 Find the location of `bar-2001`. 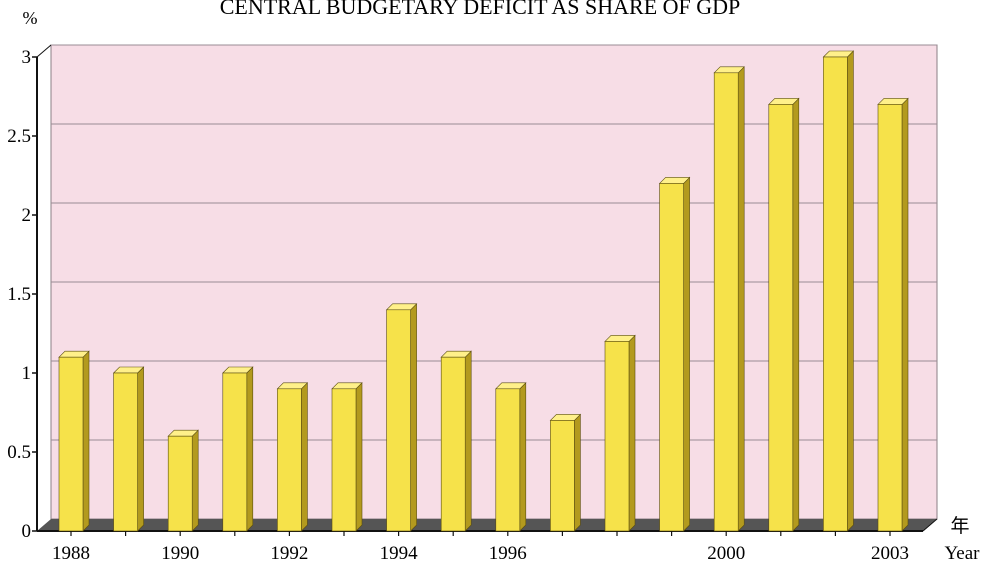

bar-2001 is located at coordinates (784, 314).